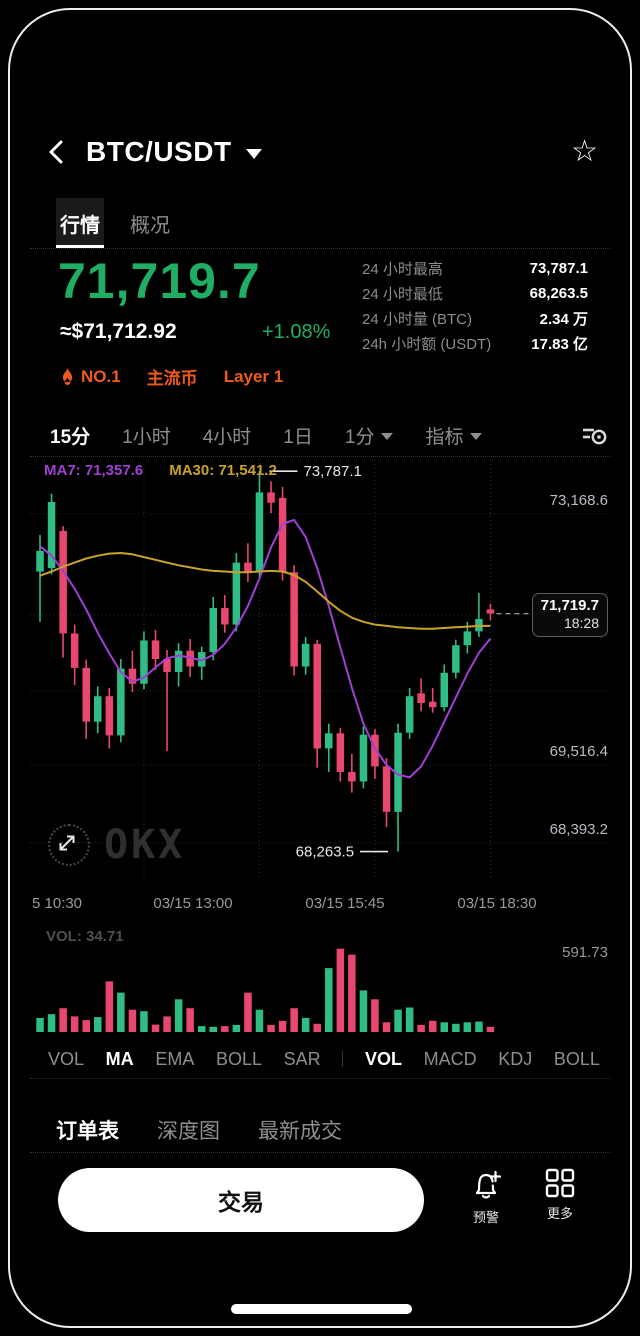  Describe the element at coordinates (332, 471) in the screenshot. I see `svg-text: 73,787.1` at that location.